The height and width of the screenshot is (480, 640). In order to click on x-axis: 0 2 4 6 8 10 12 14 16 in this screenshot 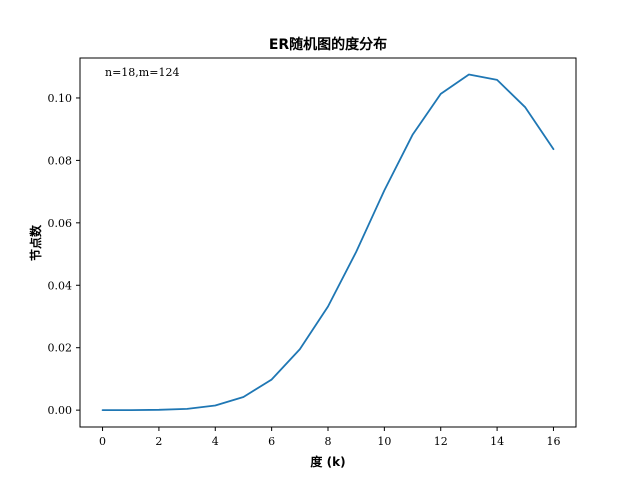, I will do `click(329, 437)`.